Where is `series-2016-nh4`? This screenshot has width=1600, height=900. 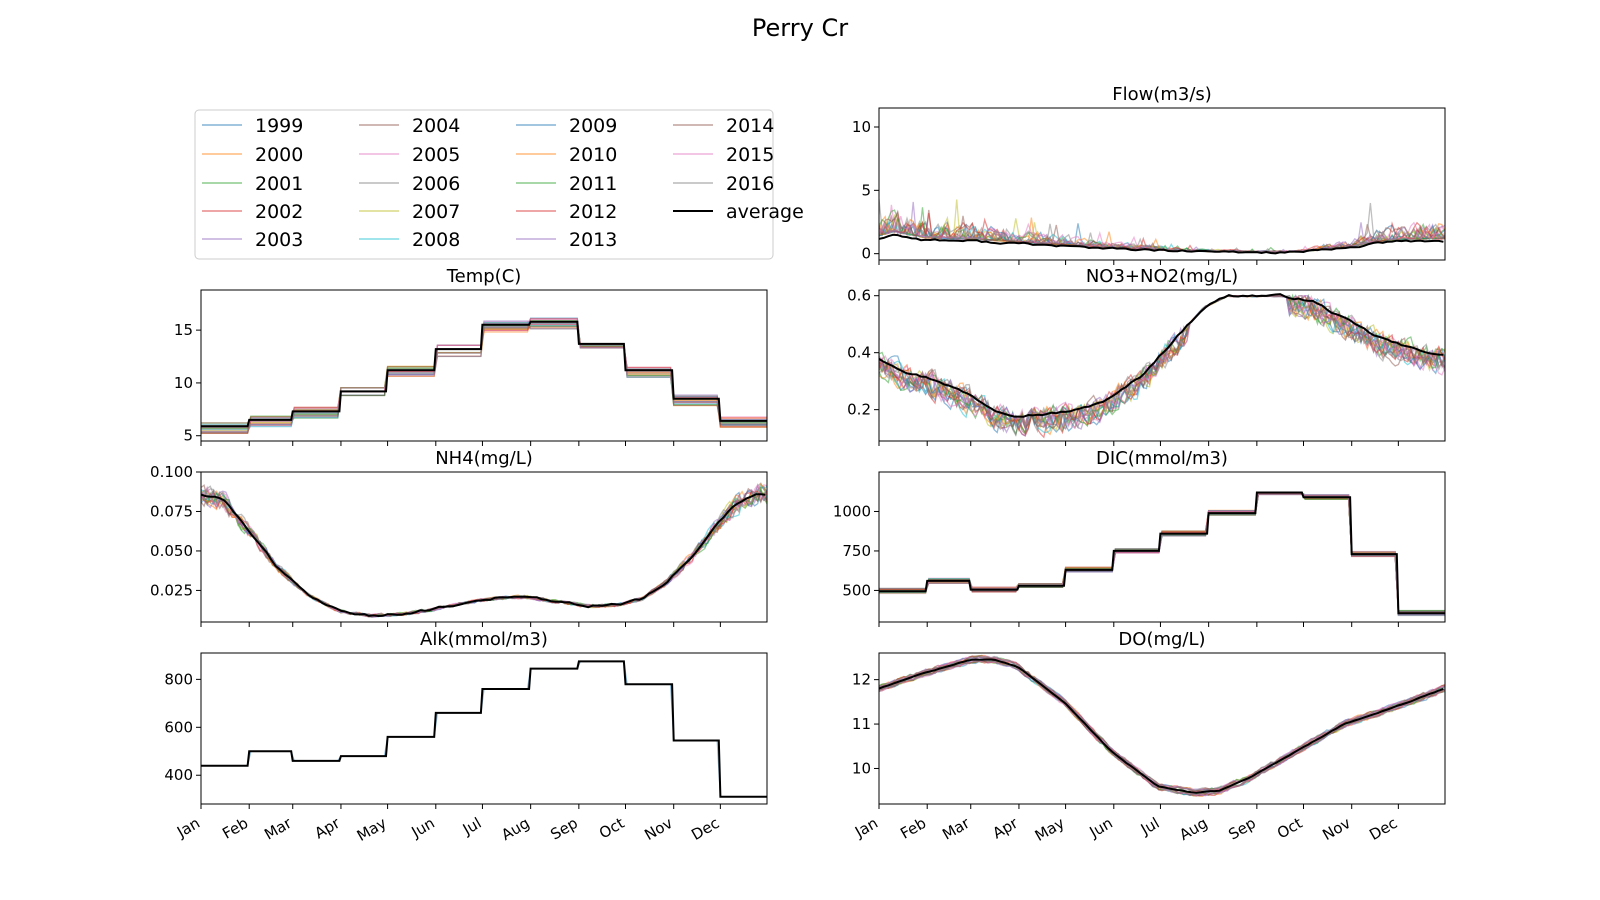
series-2016-nh4 is located at coordinates (484, 551).